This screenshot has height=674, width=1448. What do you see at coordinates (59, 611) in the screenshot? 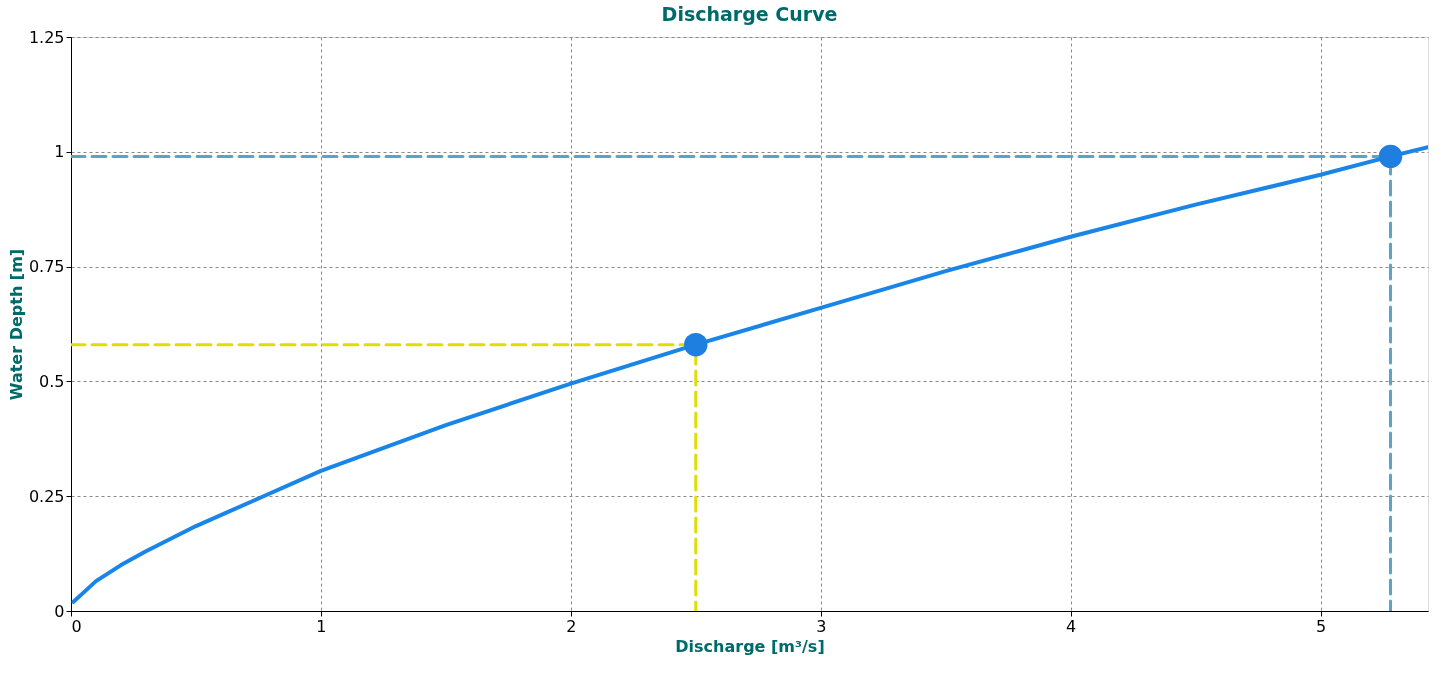
I see `y-tick-label: 0` at bounding box center [59, 611].